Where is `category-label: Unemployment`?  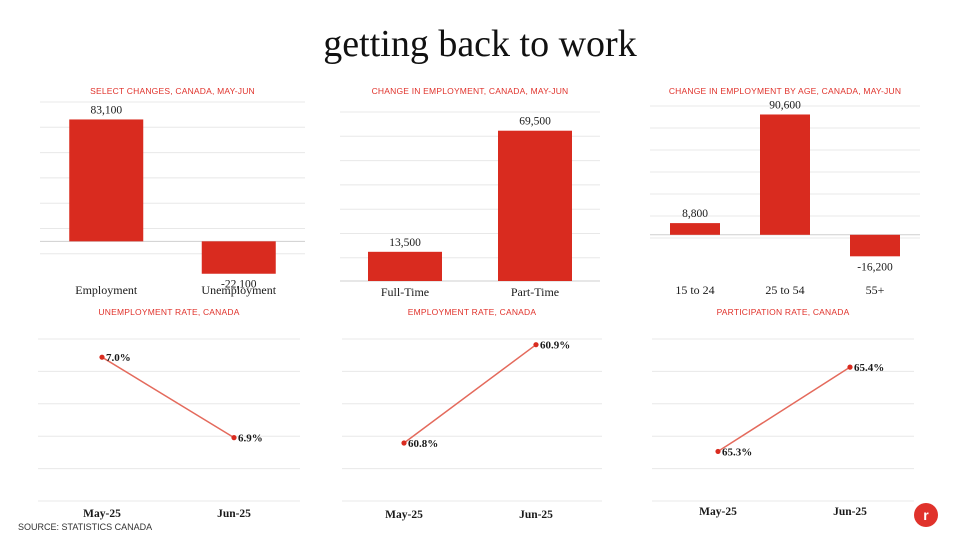
category-label: Unemployment is located at coordinates (238, 290).